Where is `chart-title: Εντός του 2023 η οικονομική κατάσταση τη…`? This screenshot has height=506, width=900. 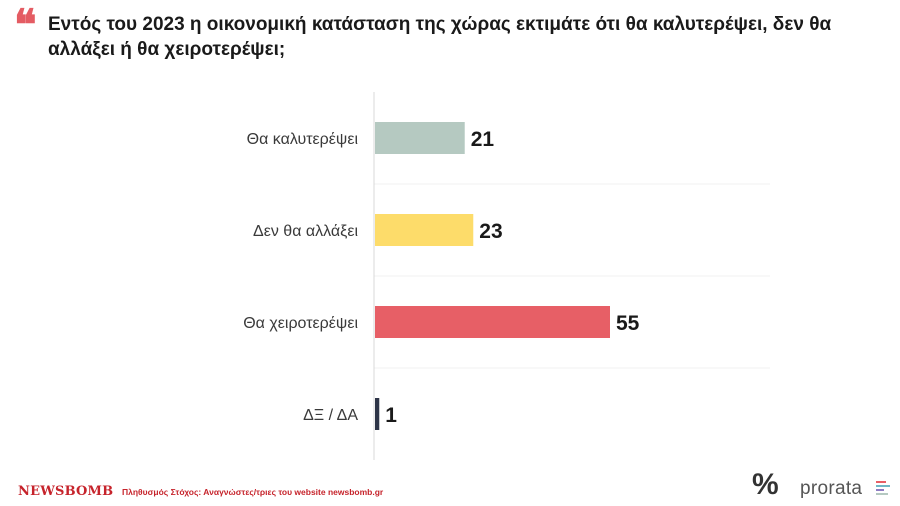 chart-title: Εντός του 2023 η οικονομική κατάσταση τη… is located at coordinates (440, 37).